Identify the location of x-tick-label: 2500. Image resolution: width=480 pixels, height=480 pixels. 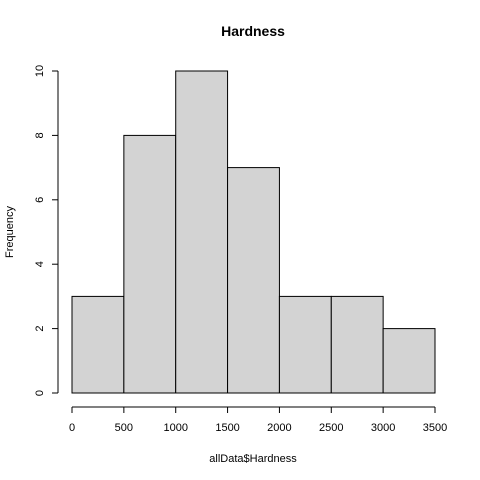
(331, 428).